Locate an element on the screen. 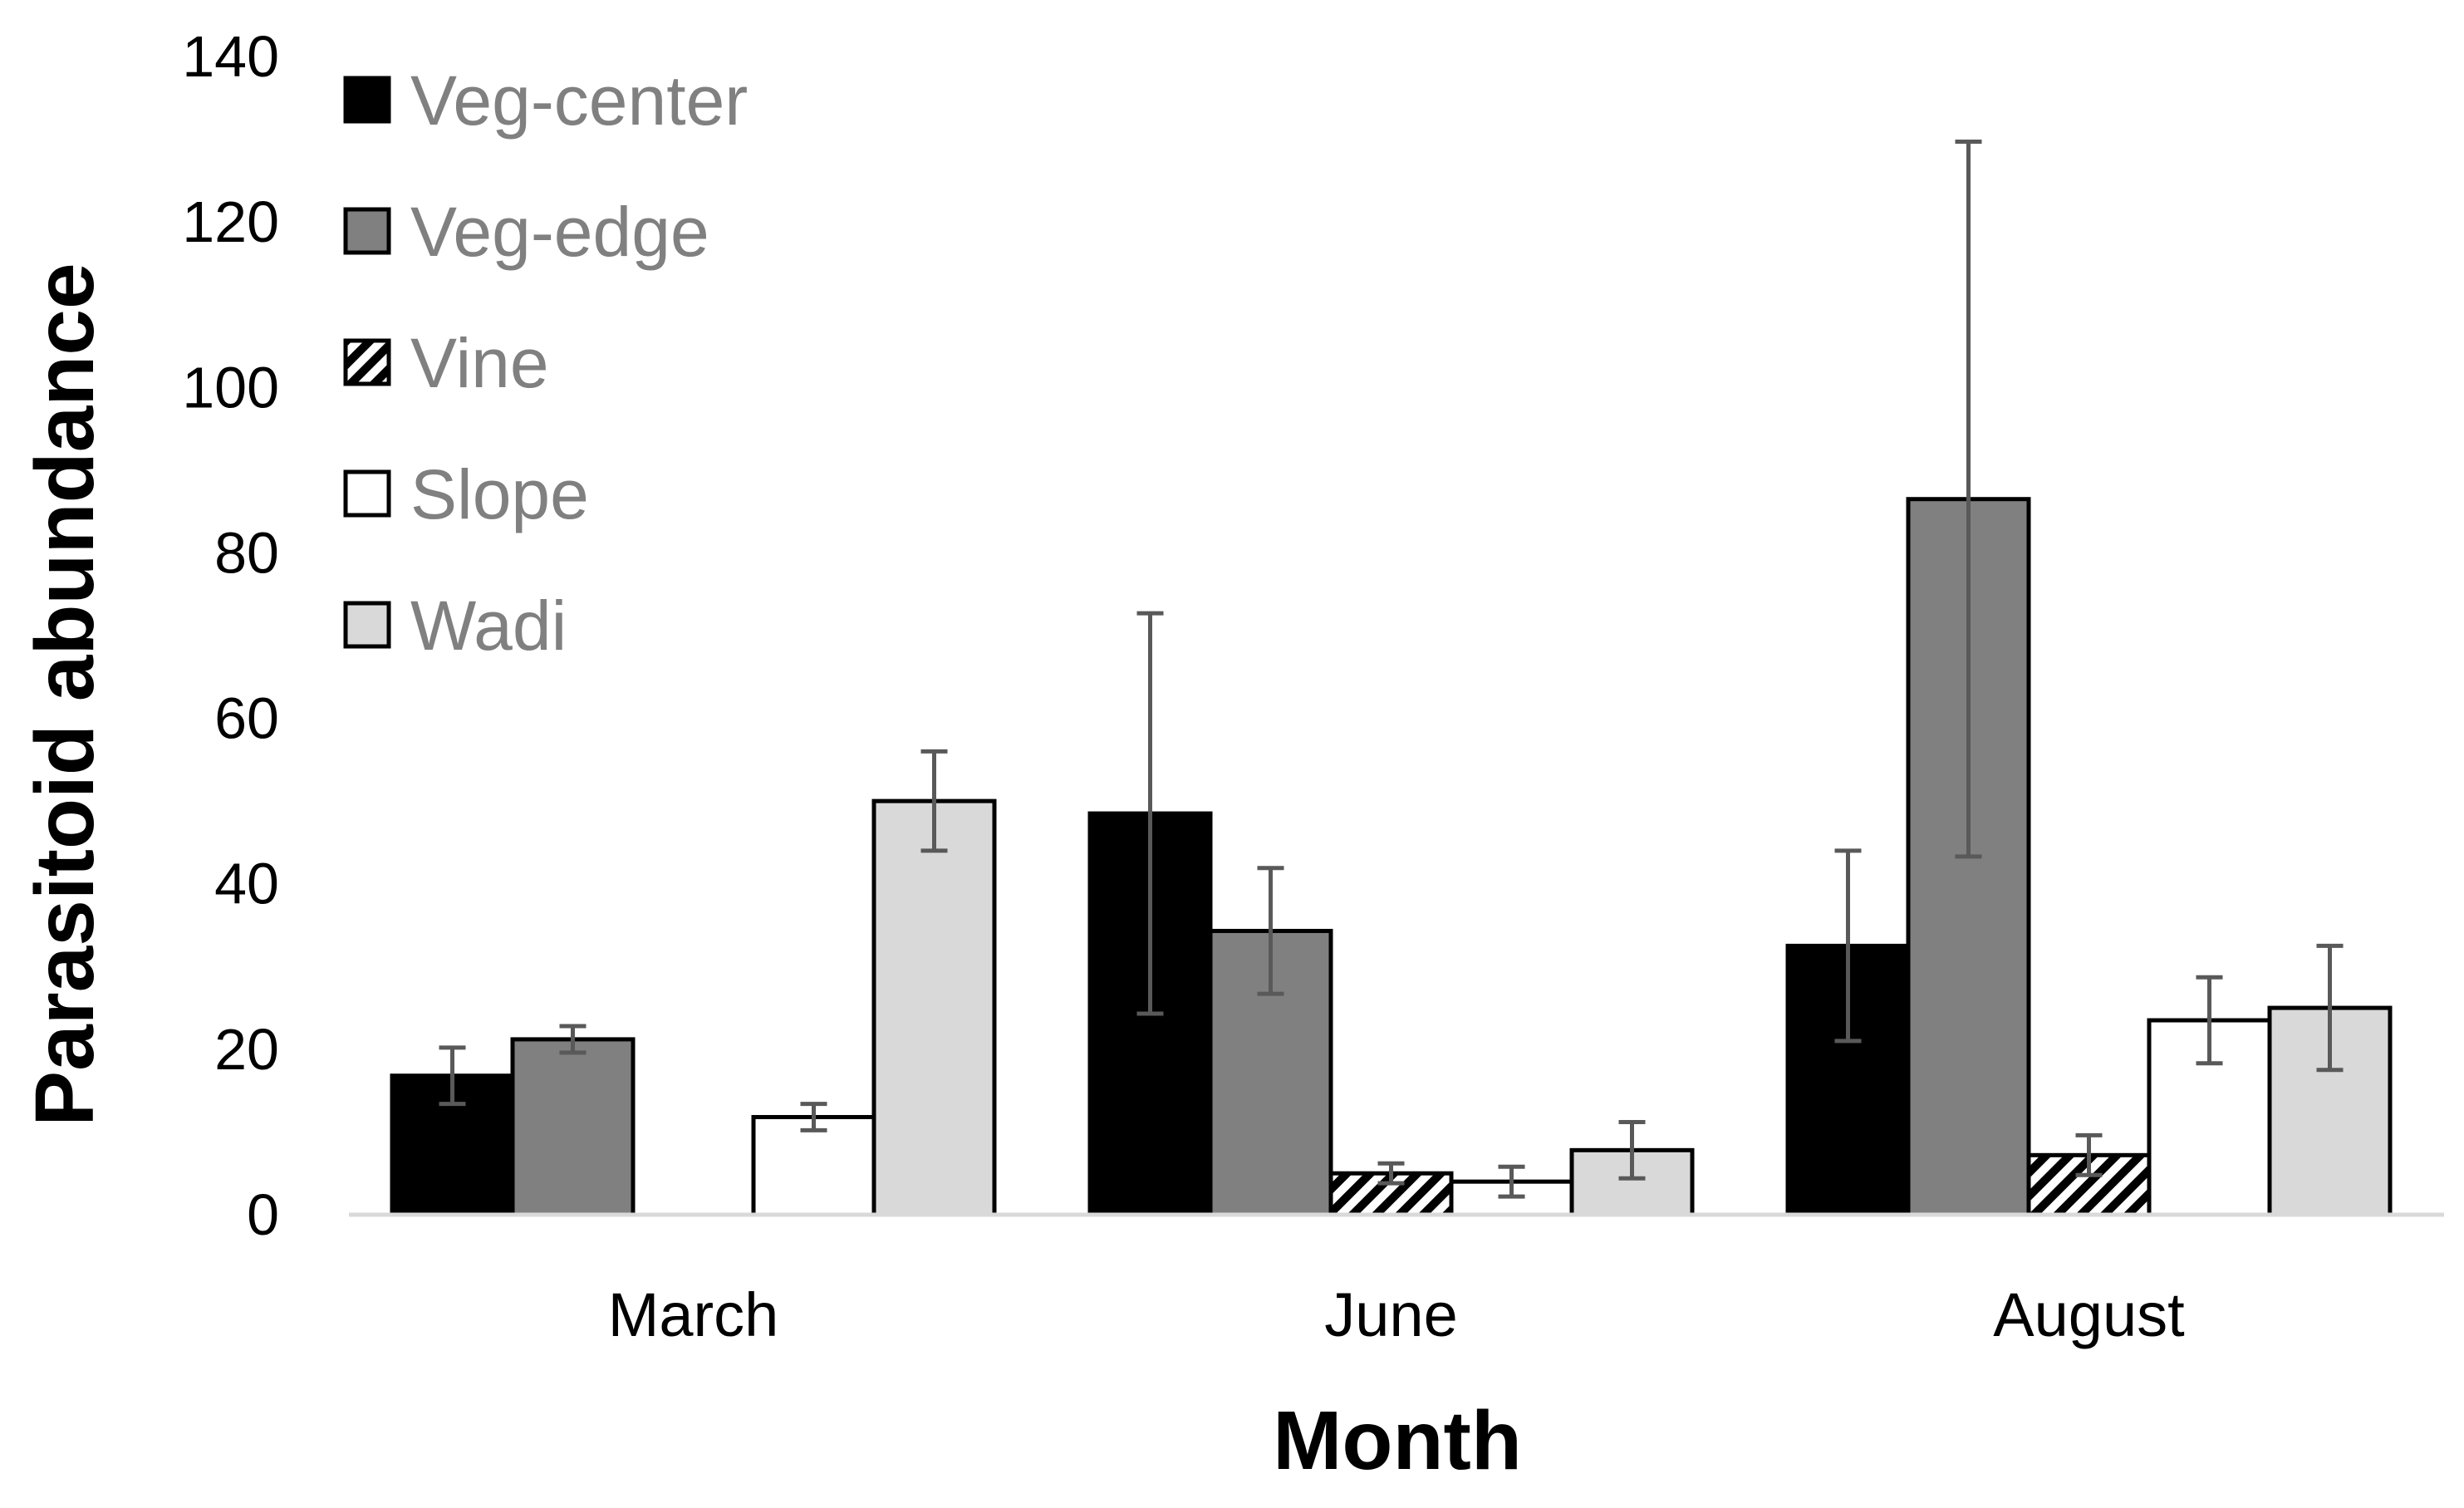 The image size is (2464, 1508). error-bar-veg-edge-march is located at coordinates (573, 1039).